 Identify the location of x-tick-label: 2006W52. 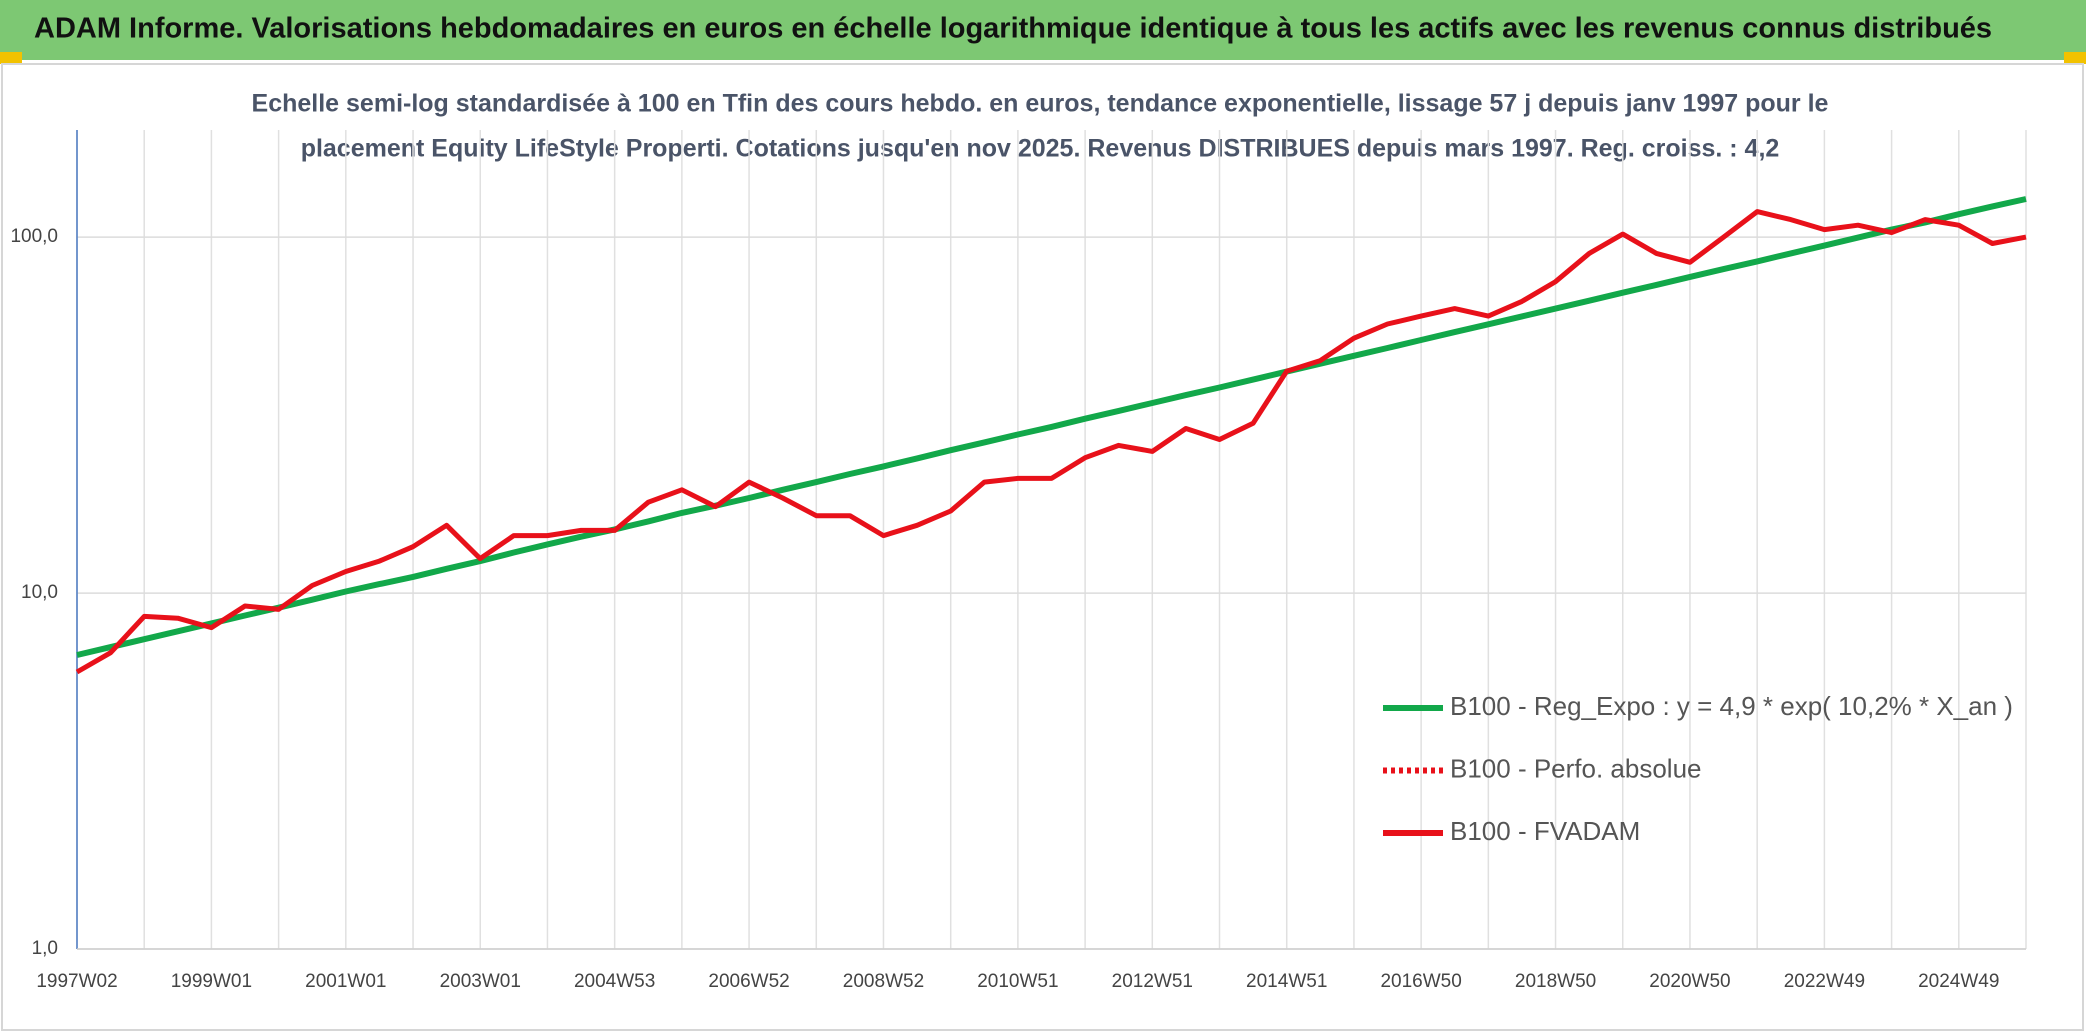
(748, 981).